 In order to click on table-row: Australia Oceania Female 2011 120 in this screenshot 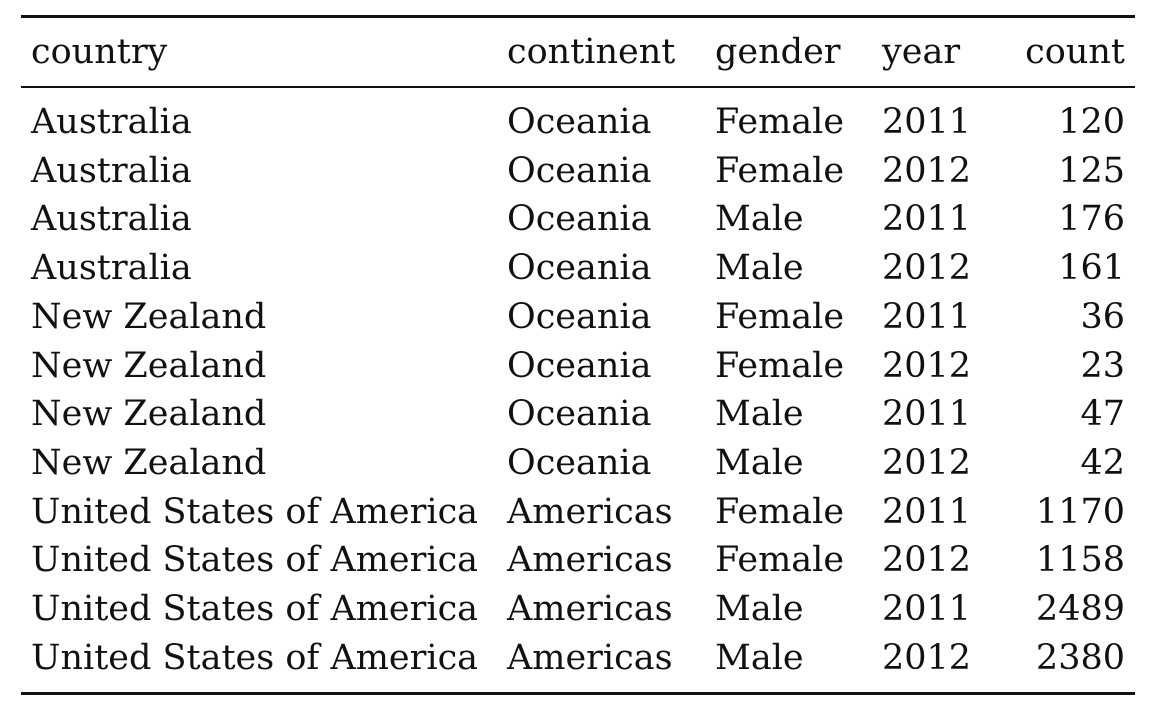, I will do `click(578, 117)`.